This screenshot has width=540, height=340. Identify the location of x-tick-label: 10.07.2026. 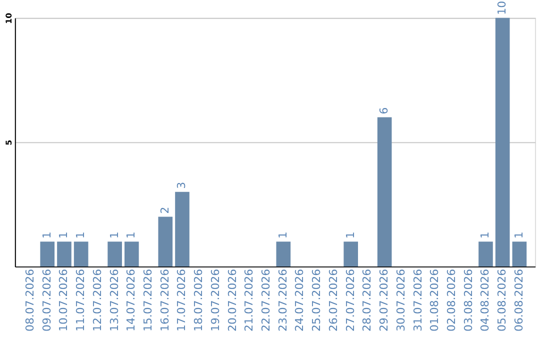
(63, 300).